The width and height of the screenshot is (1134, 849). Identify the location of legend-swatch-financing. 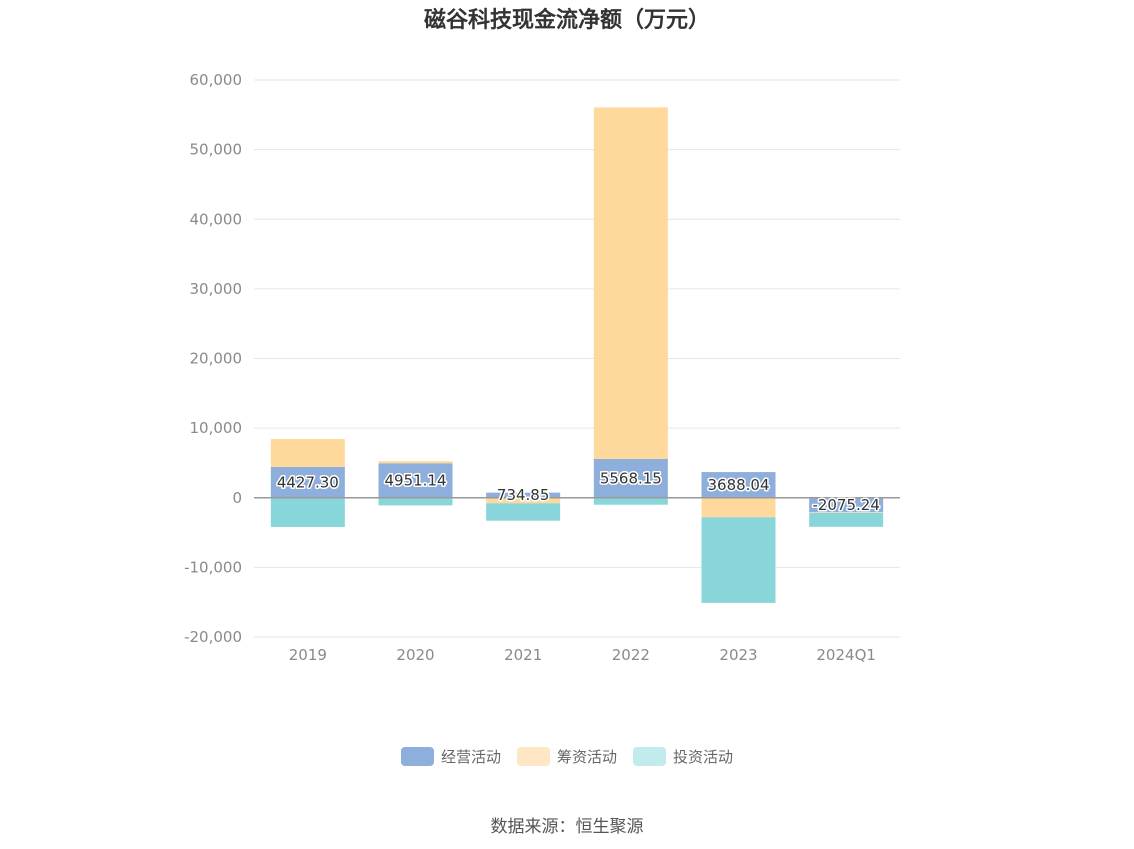
(533, 756).